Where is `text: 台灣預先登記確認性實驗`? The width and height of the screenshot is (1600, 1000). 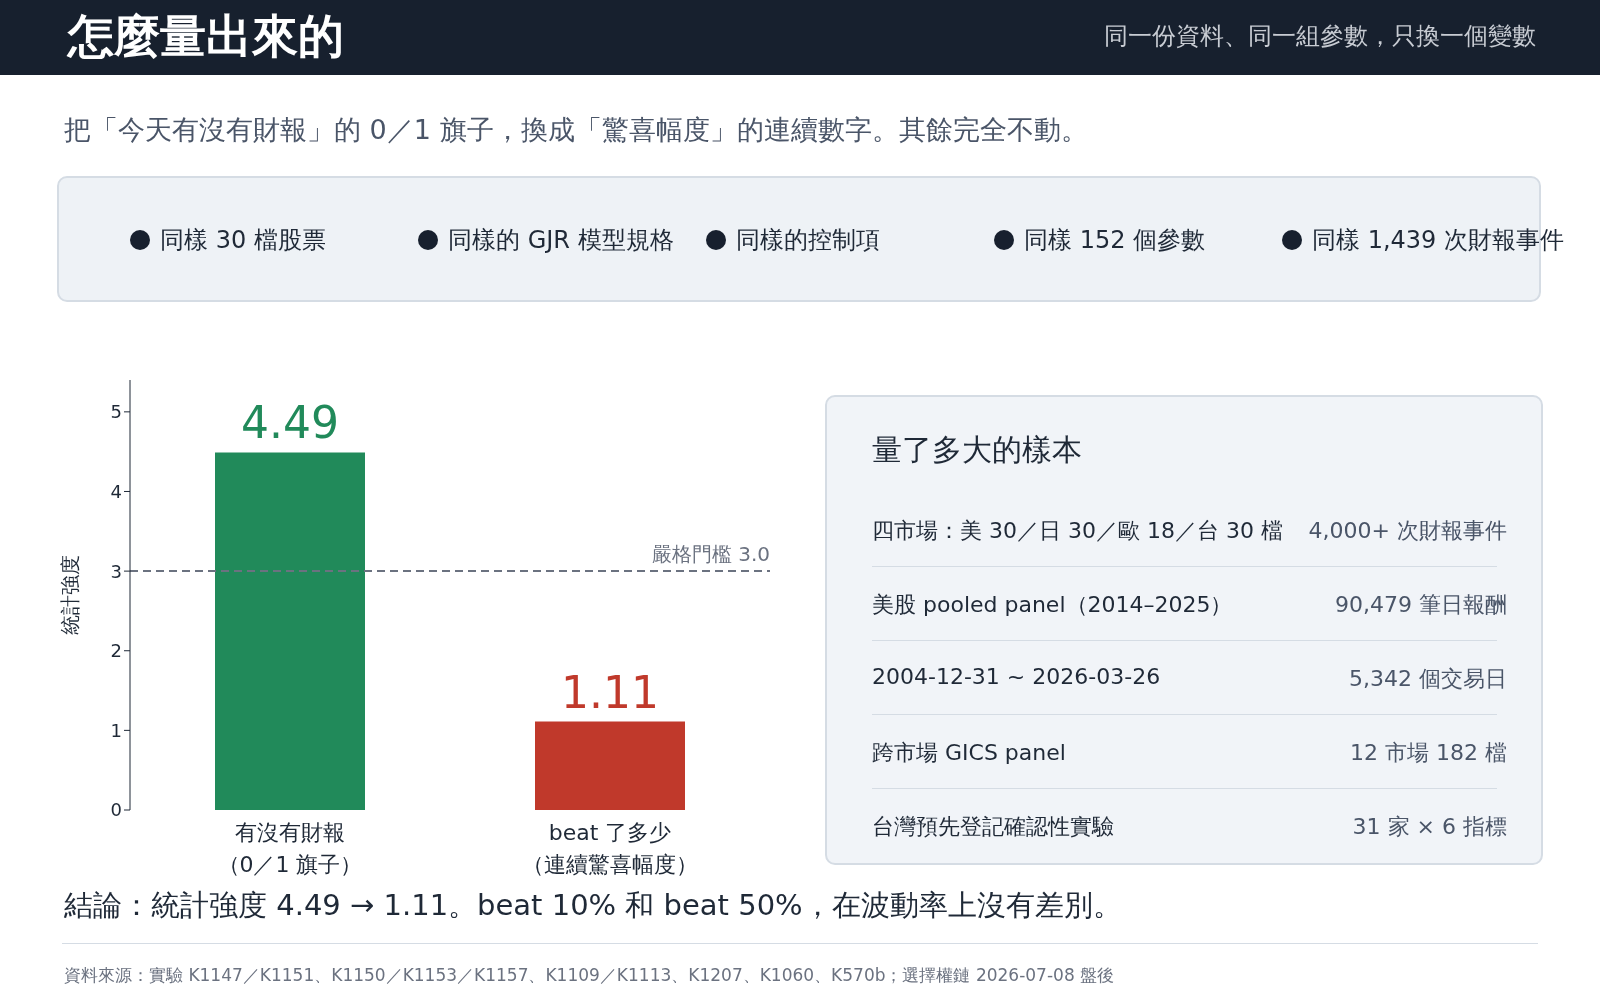 text: 台灣預先登記確認性實驗 is located at coordinates (993, 827).